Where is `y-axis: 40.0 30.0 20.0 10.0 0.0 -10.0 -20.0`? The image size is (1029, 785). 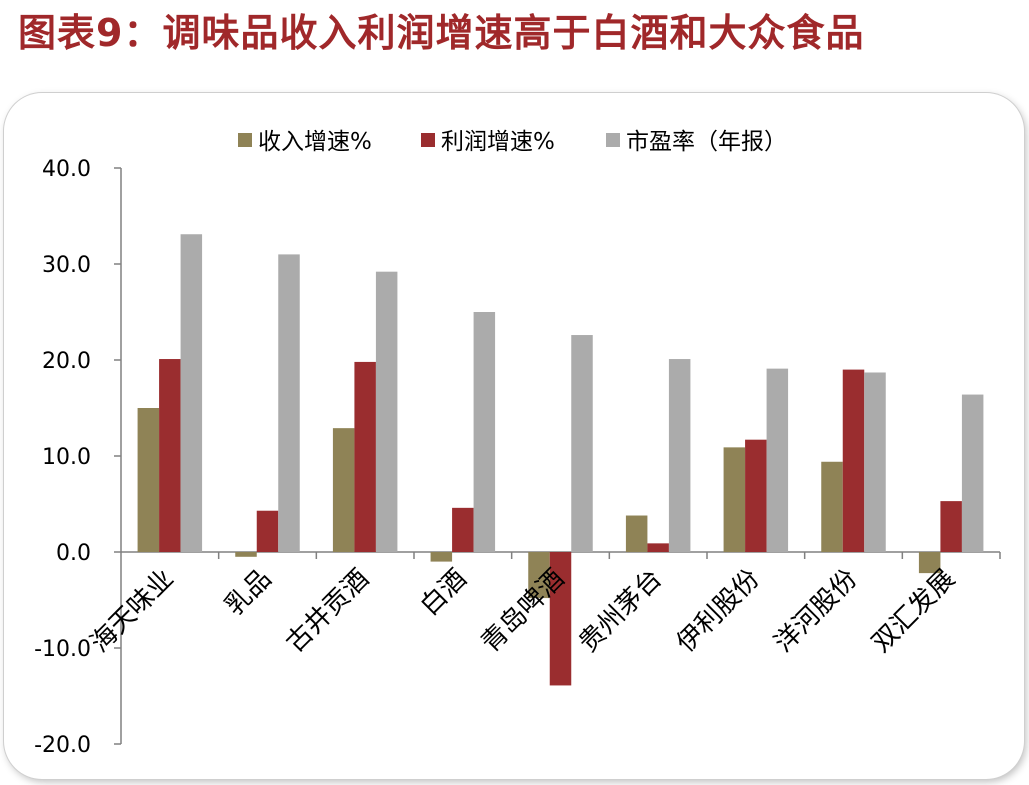
y-axis: 40.0 30.0 20.0 10.0 0.0 -10.0 -20.0 is located at coordinates (78, 457).